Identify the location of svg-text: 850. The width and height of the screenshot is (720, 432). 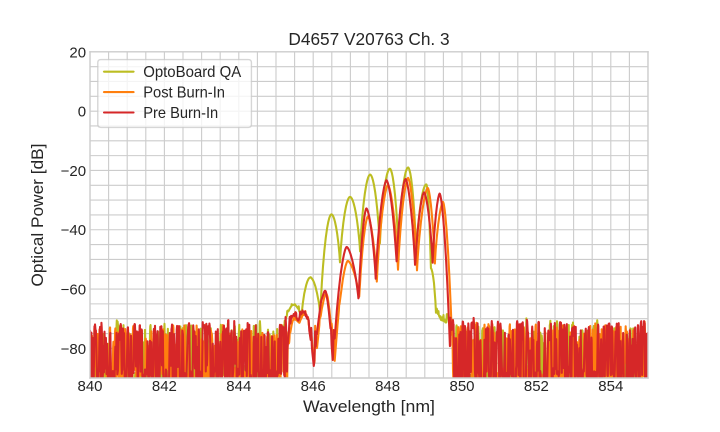
(461, 386).